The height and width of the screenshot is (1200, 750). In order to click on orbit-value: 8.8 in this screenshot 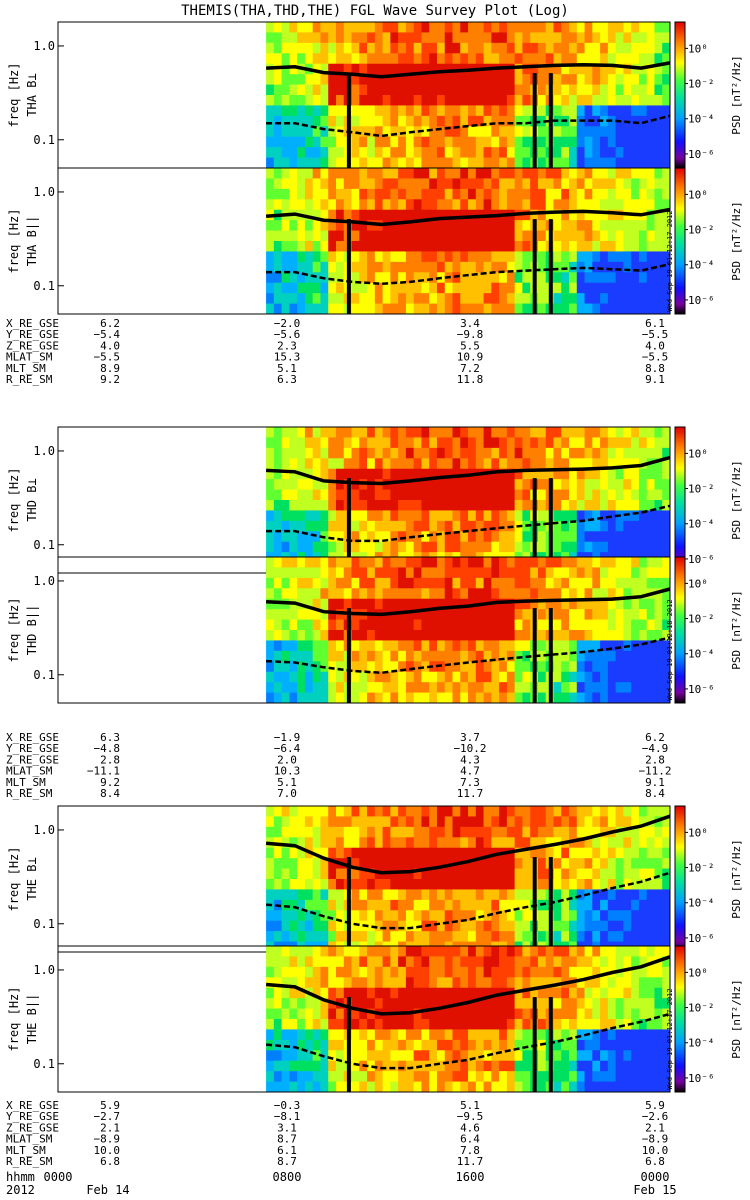, I will do `click(655, 368)`.